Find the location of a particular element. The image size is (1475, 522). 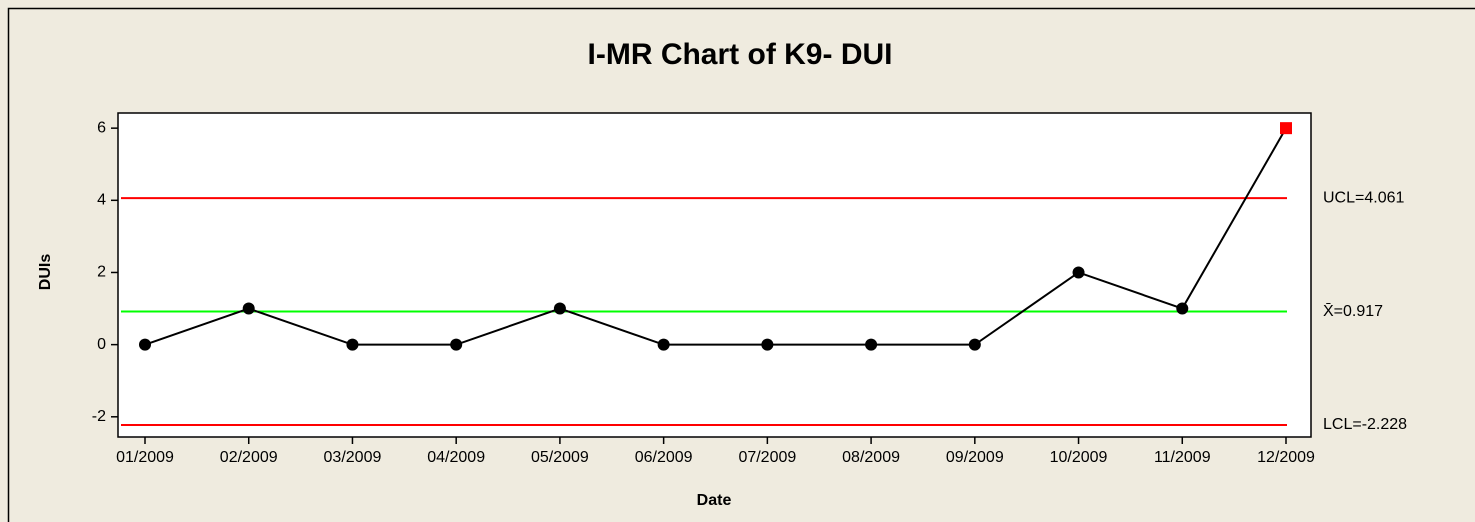

y-tick-label: 4 is located at coordinates (101, 200).